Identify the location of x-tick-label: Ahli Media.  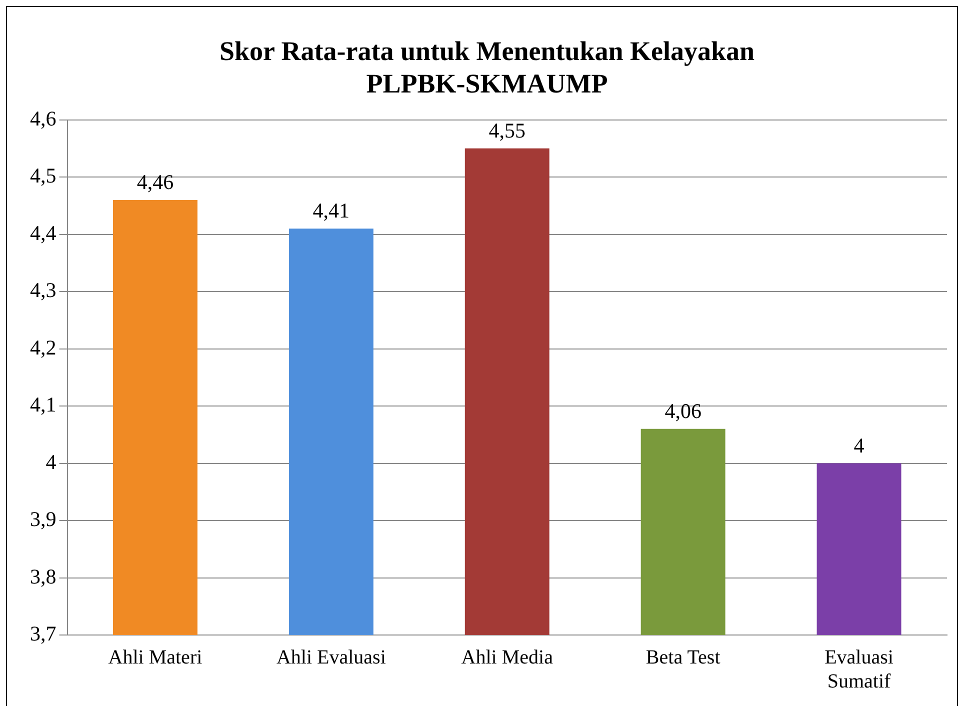
(507, 657).